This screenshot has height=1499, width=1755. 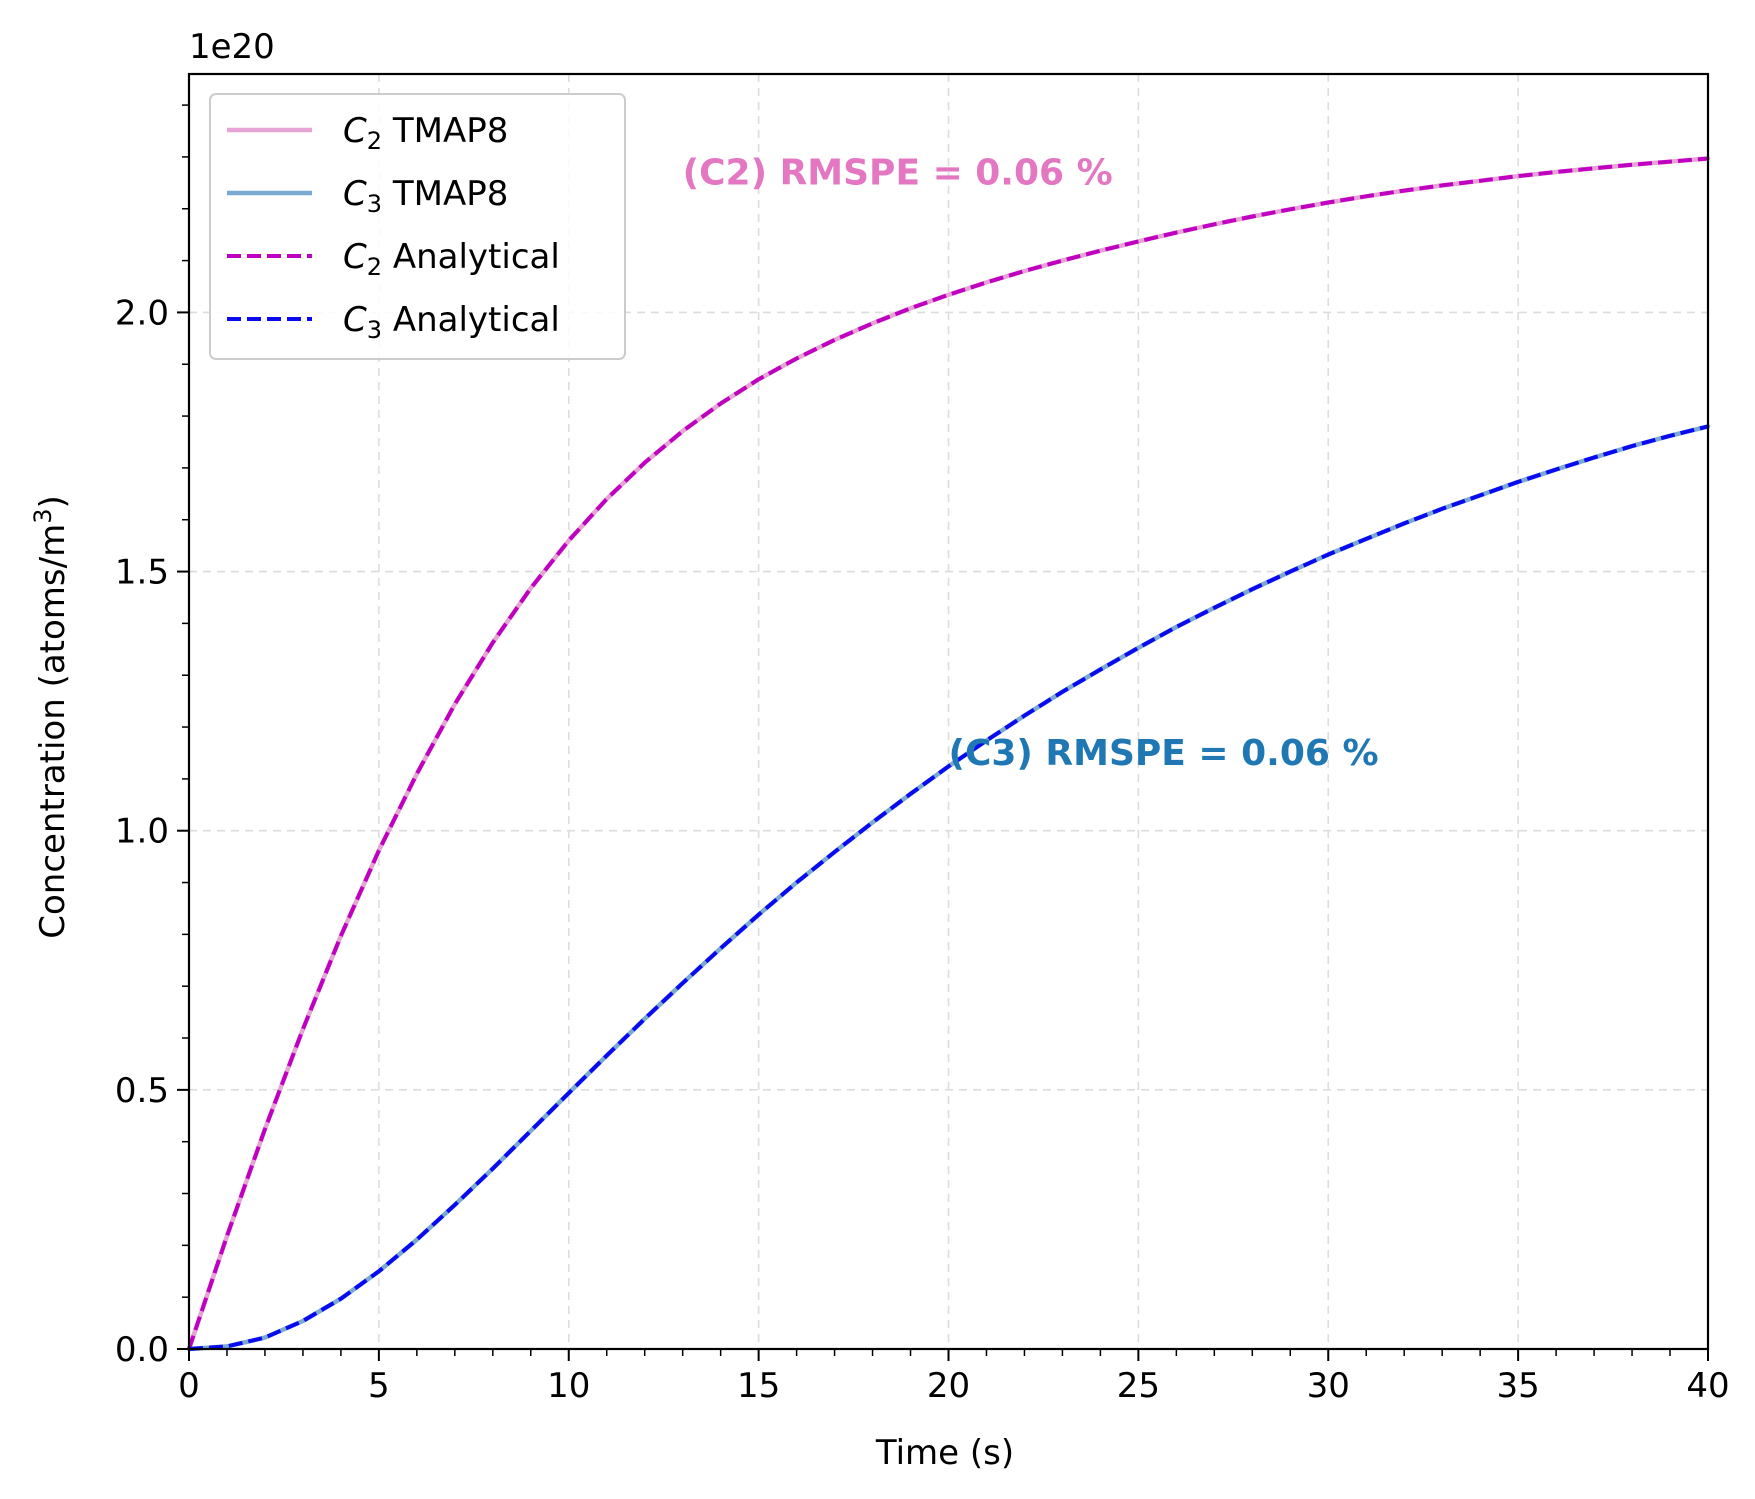 What do you see at coordinates (53, 731) in the screenshot?
I see `y-axis-title-main: Concentration (atoms/m` at bounding box center [53, 731].